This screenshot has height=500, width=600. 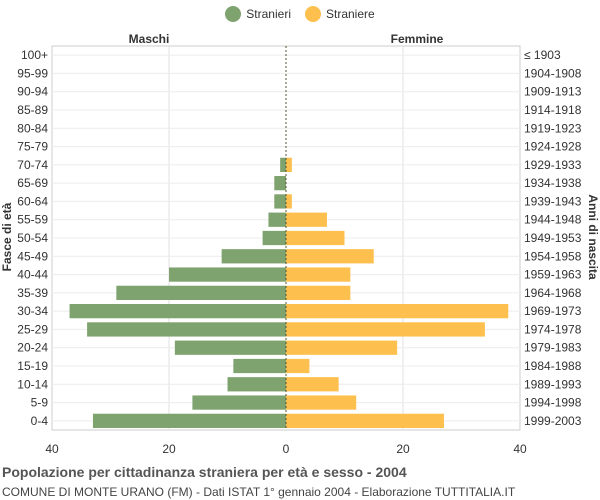 What do you see at coordinates (312, 14) in the screenshot?
I see `legend-swatch-straniere` at bounding box center [312, 14].